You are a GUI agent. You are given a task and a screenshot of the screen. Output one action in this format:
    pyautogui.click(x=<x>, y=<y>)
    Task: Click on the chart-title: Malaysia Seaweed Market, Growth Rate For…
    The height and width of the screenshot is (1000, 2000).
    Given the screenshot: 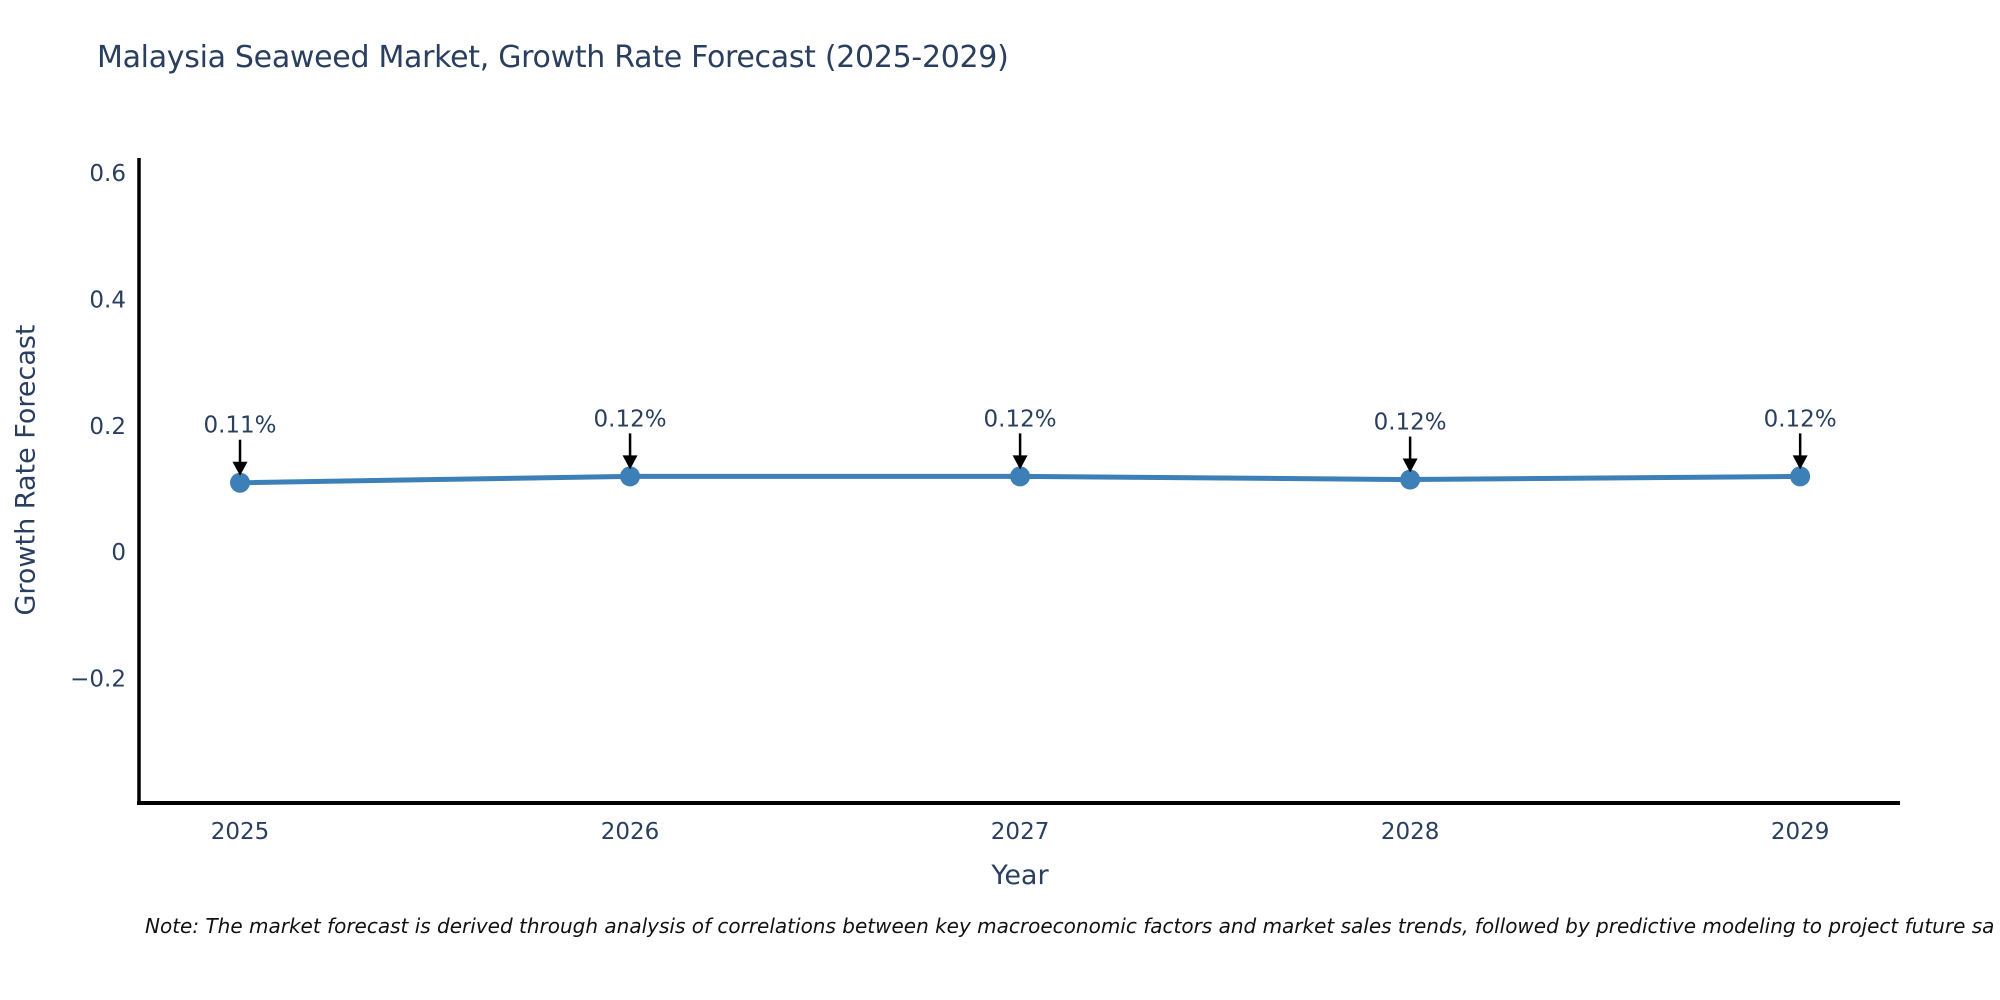 What is the action you would take?
    pyautogui.click(x=553, y=57)
    